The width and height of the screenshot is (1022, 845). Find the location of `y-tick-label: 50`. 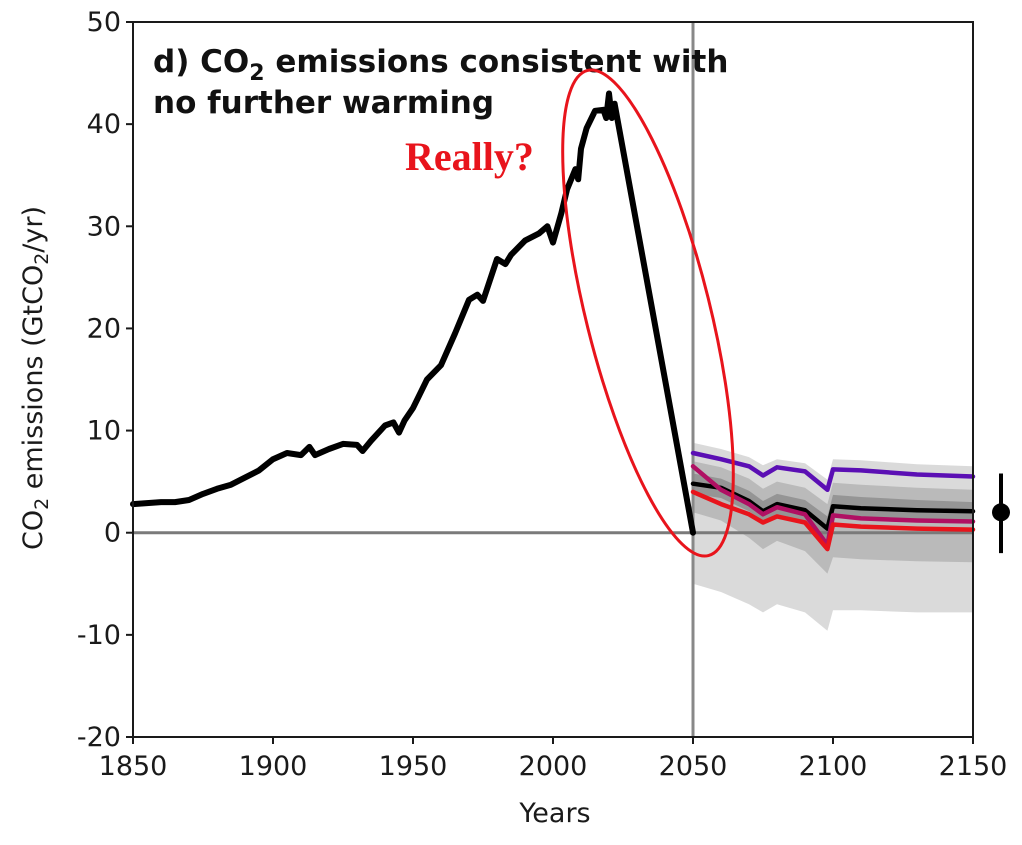

y-tick-label: 50 is located at coordinates (104, 22).